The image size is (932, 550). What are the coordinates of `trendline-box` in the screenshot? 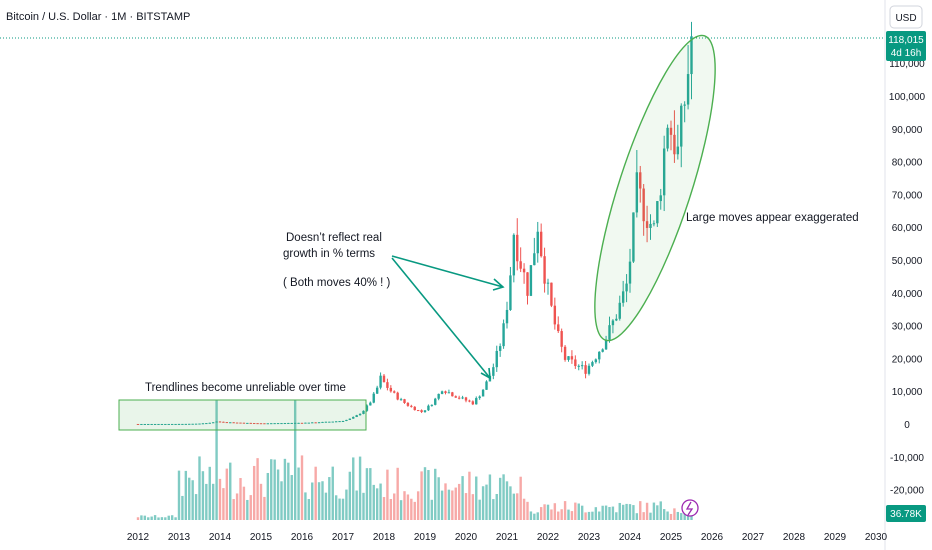 It's located at (242, 415).